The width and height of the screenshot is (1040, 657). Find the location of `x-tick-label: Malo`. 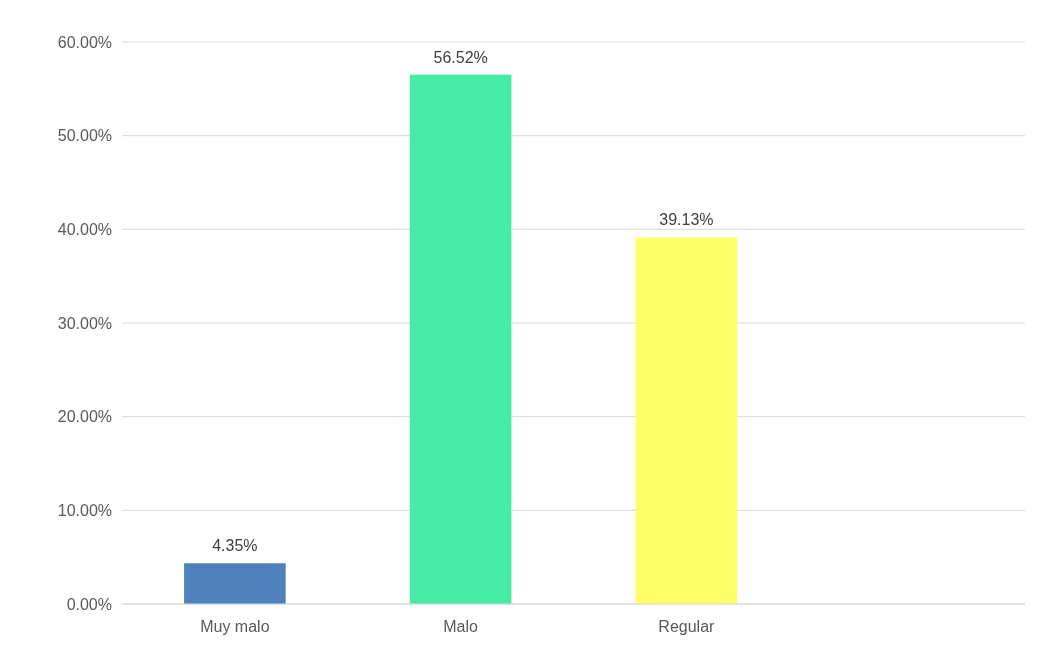

x-tick-label: Malo is located at coordinates (461, 626).